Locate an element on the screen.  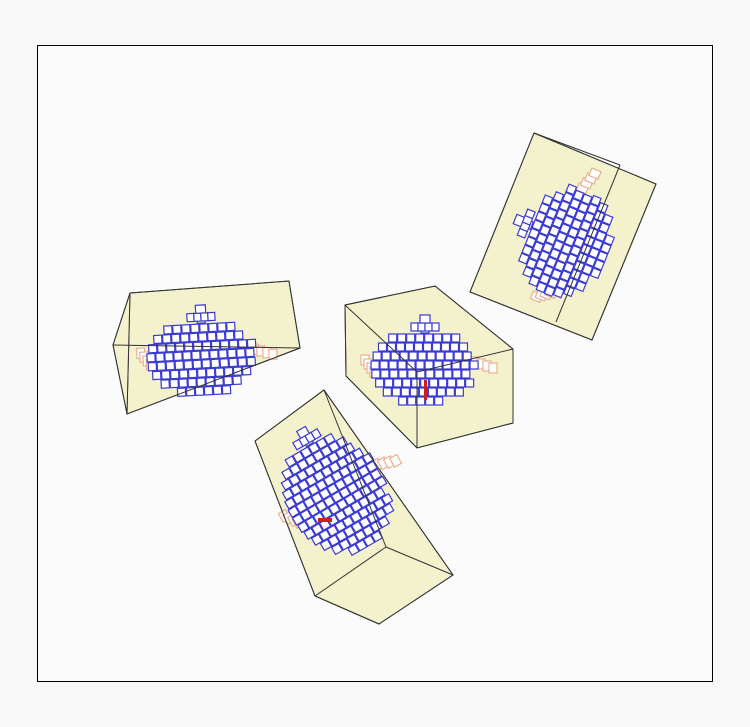
bounding-box-4-edges is located at coordinates (354, 507).